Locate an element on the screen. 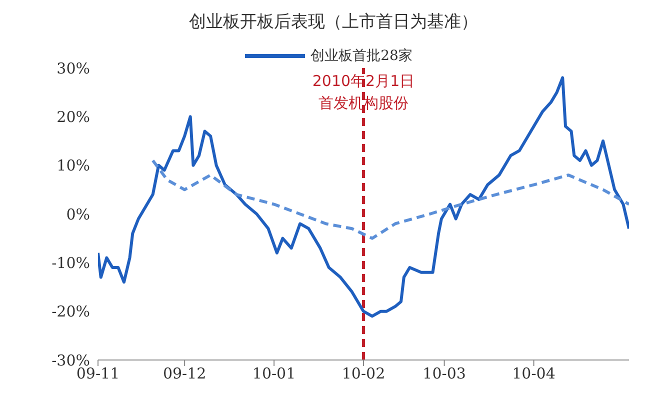 This screenshot has height=400, width=667. x-tick-label: 09-12 is located at coordinates (184, 373).